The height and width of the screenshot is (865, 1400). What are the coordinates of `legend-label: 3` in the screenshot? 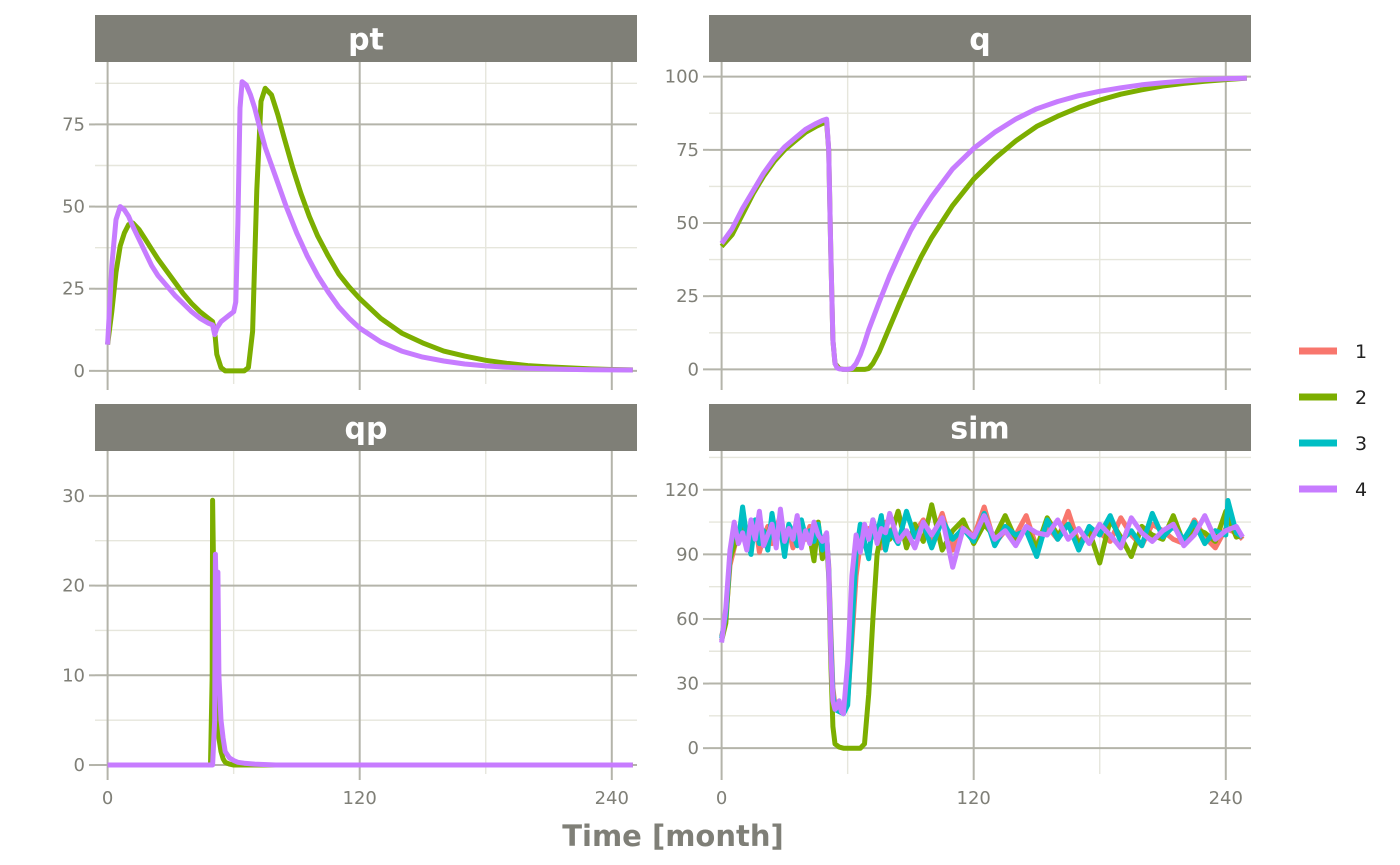 It's located at (1361, 444).